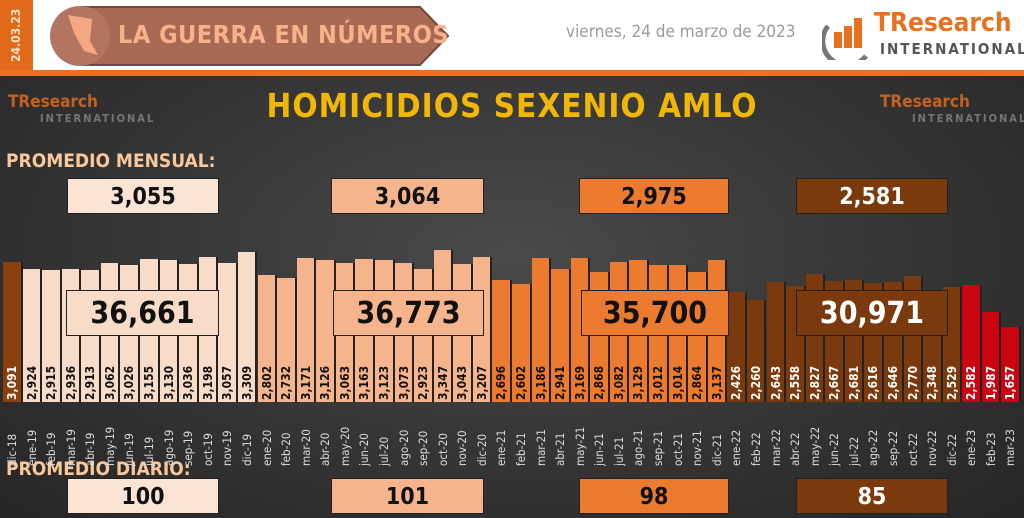 Image resolution: width=1024 pixels, height=518 pixels. I want to click on month-label: jul-21, so click(618, 451).